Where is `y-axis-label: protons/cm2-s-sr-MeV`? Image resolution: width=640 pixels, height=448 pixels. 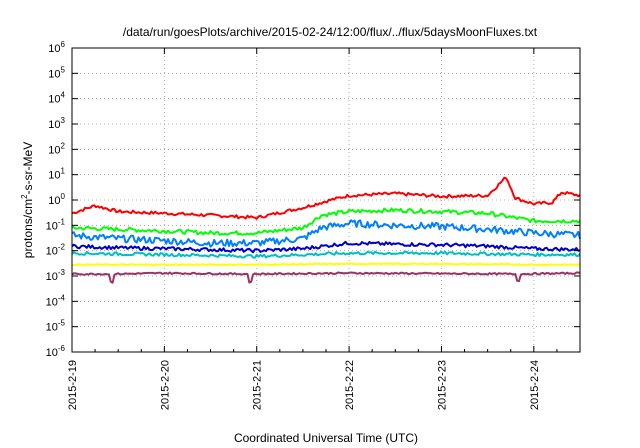
y-axis-label: protons/cm2-s-sr-MeV is located at coordinates (27, 200).